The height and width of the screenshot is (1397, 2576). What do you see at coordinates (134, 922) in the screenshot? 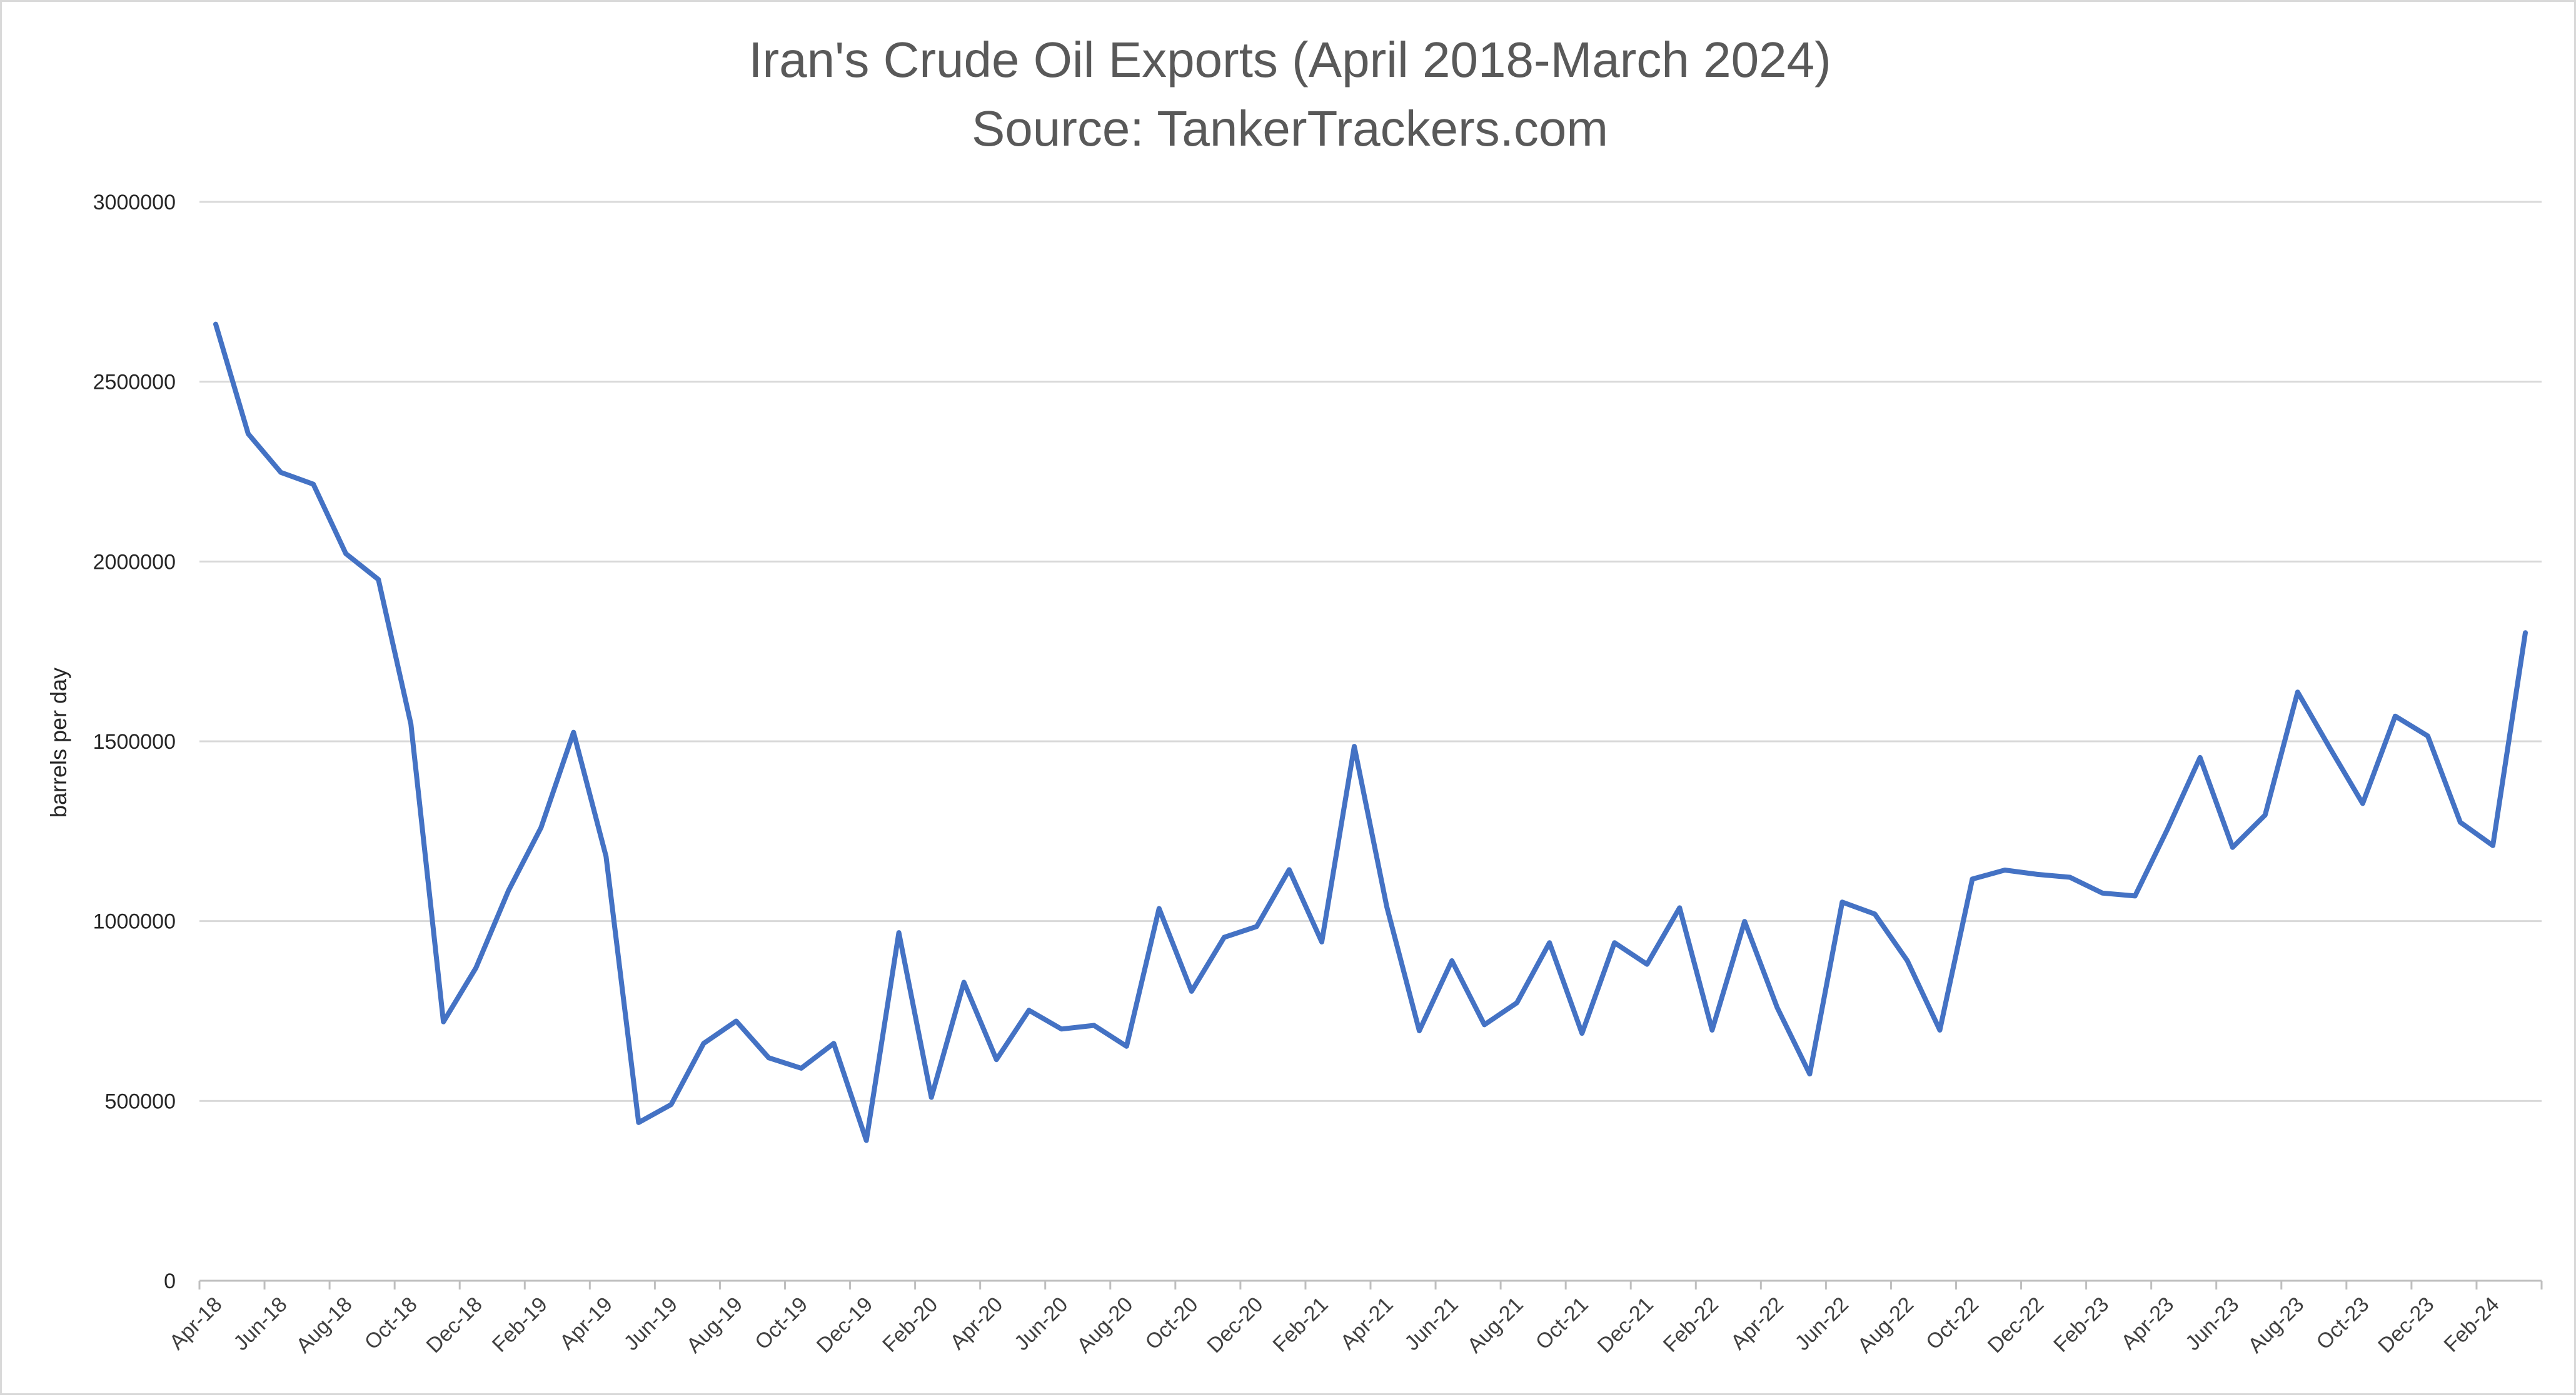
I see `y-tick-label: 1000000` at bounding box center [134, 922].